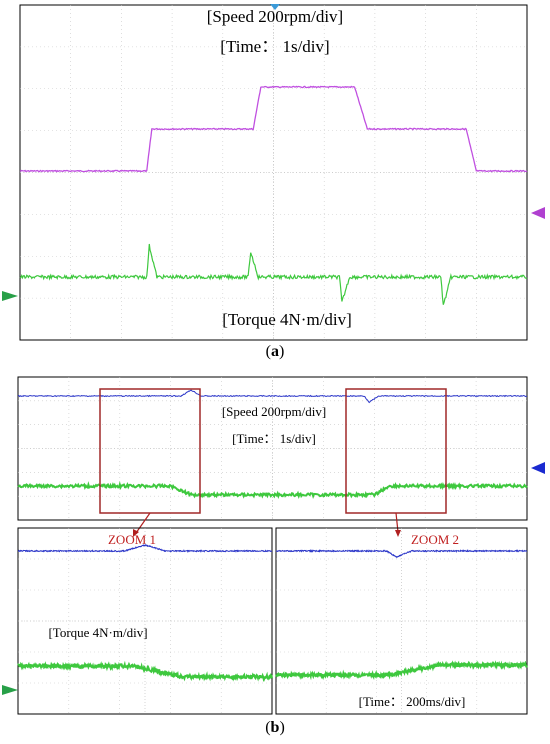  What do you see at coordinates (435, 539) in the screenshot?
I see `zoom2-label: ZOOM 2` at bounding box center [435, 539].